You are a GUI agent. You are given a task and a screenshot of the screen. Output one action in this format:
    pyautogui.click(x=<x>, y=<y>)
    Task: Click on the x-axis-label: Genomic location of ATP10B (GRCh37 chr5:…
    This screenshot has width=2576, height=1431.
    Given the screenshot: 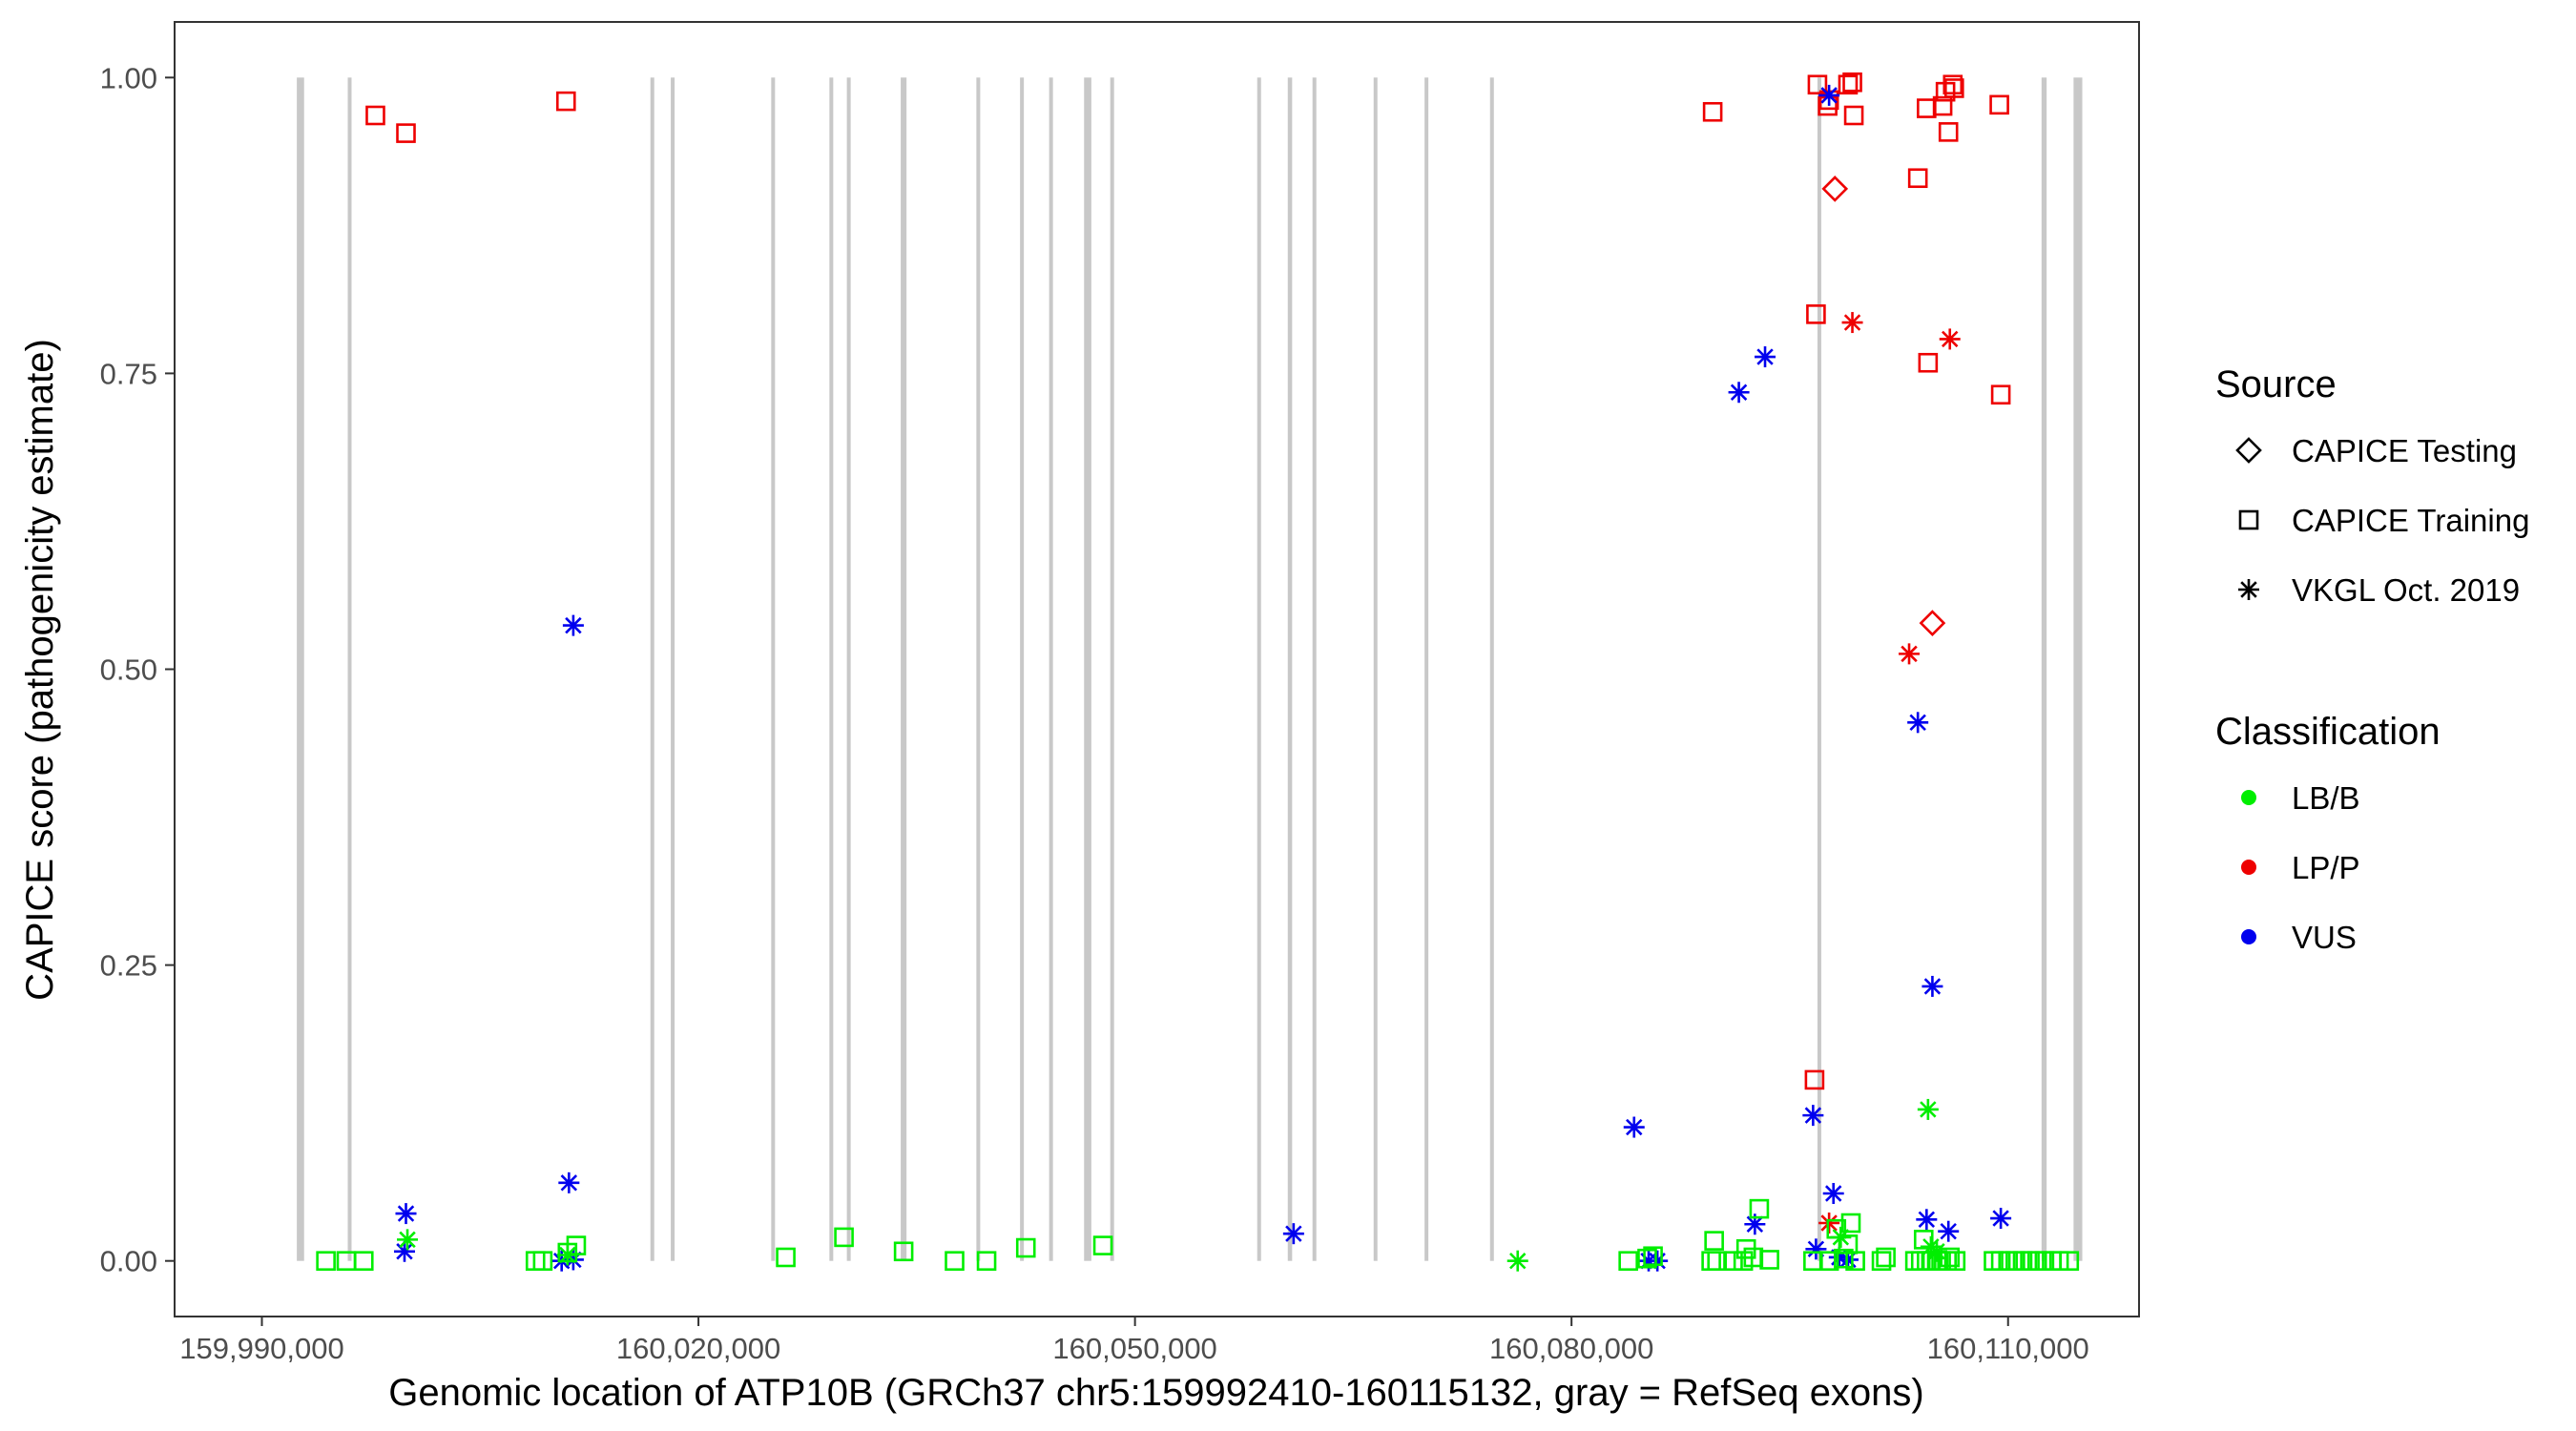 What is the action you would take?
    pyautogui.click(x=1156, y=1393)
    